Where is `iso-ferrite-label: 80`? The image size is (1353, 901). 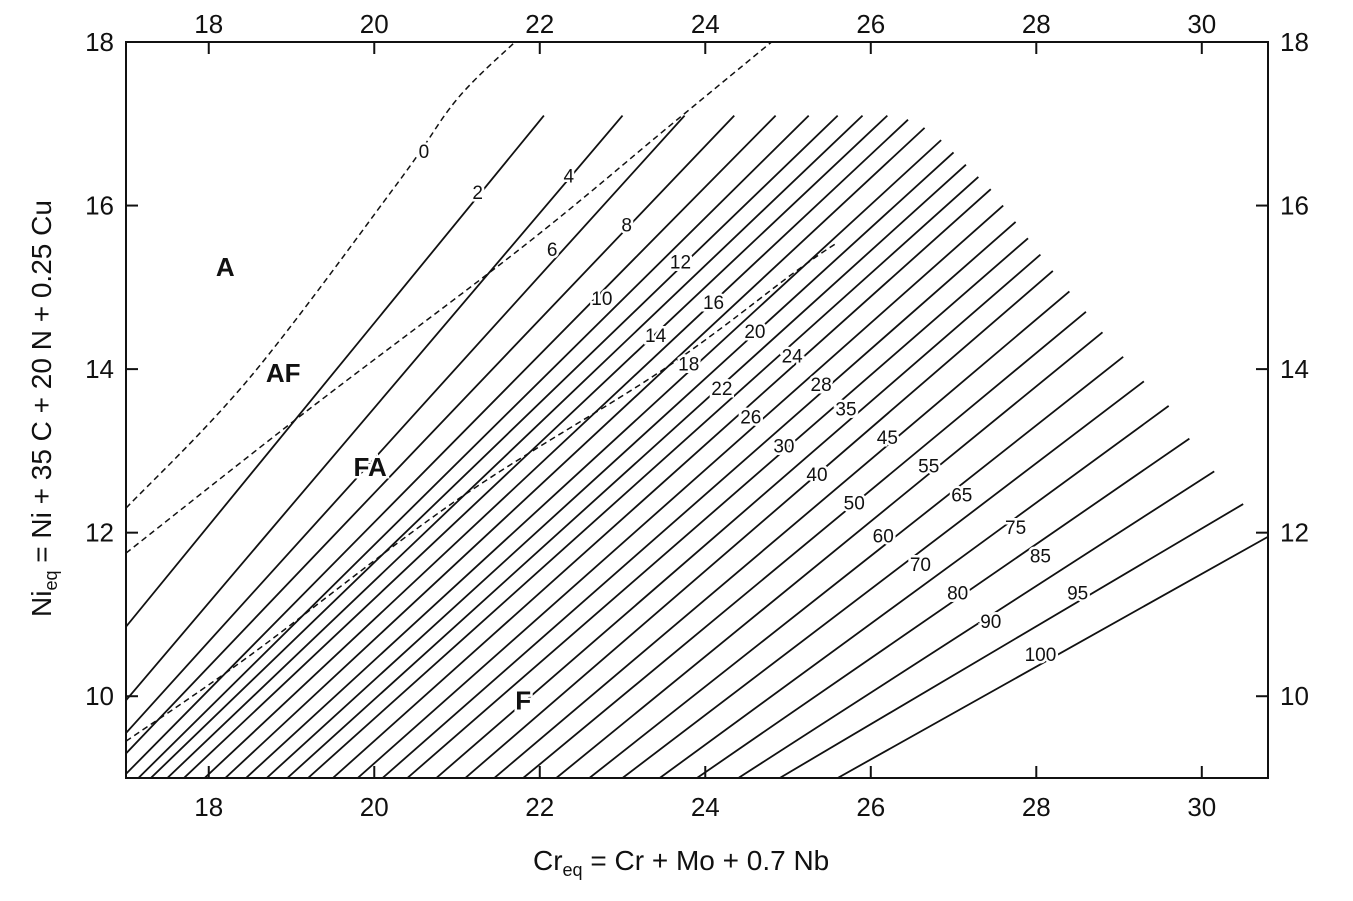 iso-ferrite-label: 80 is located at coordinates (957, 594).